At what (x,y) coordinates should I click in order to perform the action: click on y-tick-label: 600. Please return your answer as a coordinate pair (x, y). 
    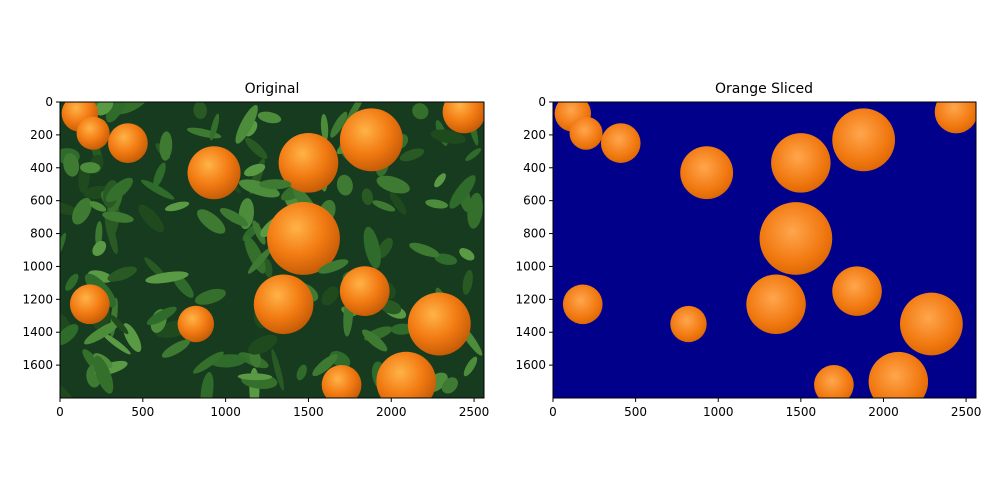
    Looking at the image, I should click on (534, 201).